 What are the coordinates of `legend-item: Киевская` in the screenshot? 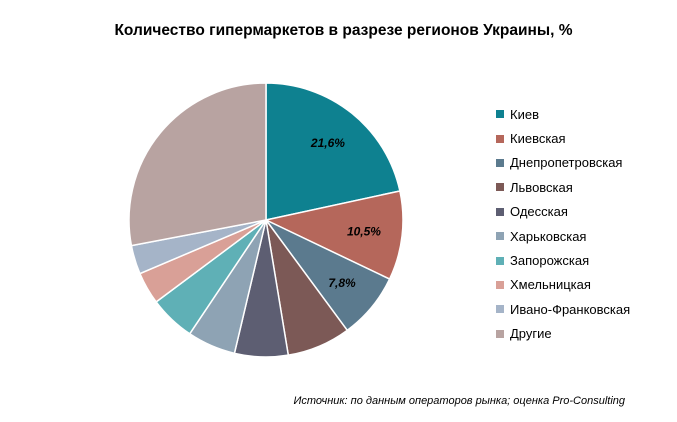 It's located at (563, 138).